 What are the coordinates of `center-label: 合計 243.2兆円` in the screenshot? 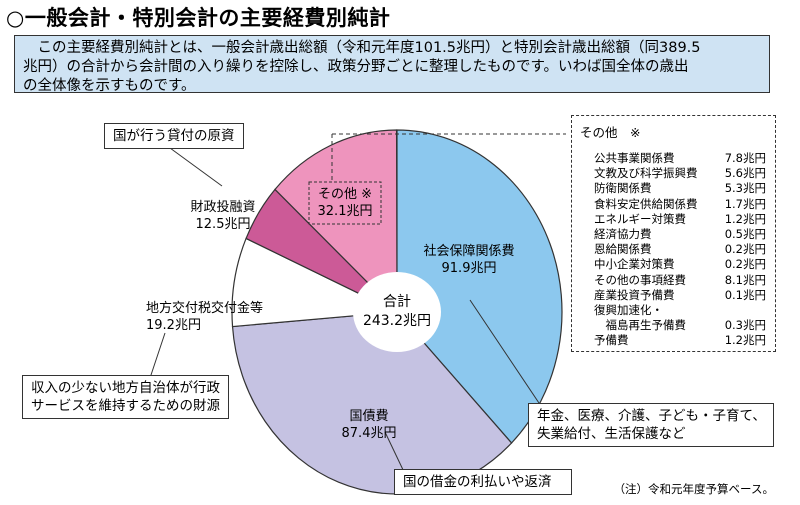 It's located at (397, 312).